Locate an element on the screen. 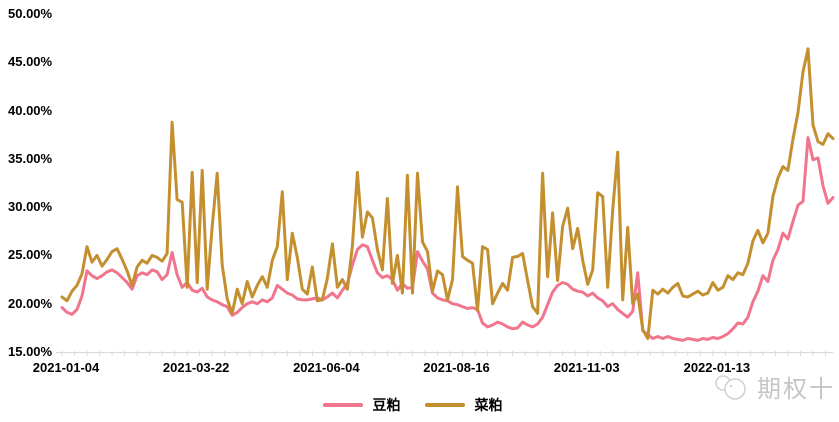  chart-legend: 豆粕 菜粕 is located at coordinates (419, 405).